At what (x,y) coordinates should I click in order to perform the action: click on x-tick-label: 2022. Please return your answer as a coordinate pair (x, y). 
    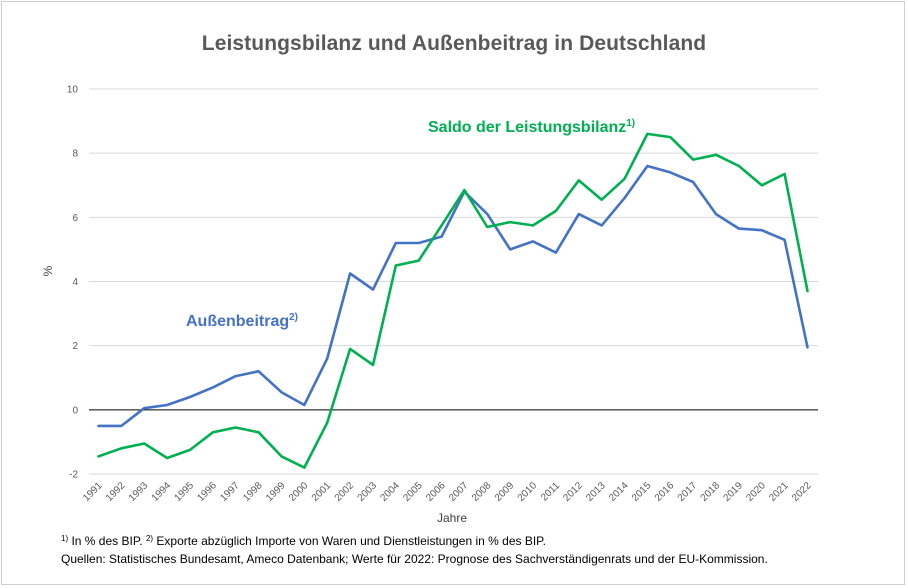
    Looking at the image, I should click on (802, 492).